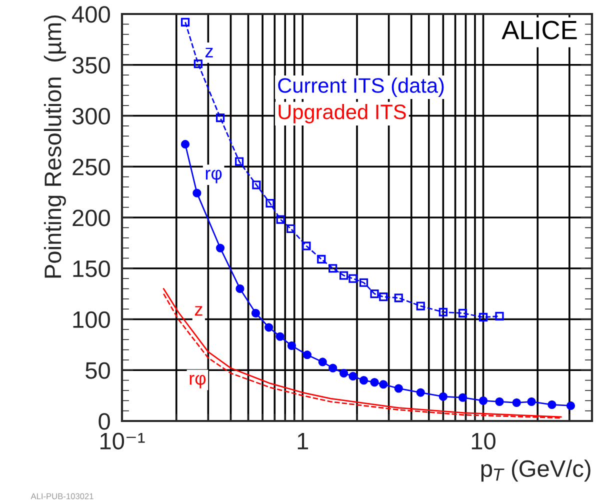  I want to click on y-tick-label: 400, so click(91, 14).